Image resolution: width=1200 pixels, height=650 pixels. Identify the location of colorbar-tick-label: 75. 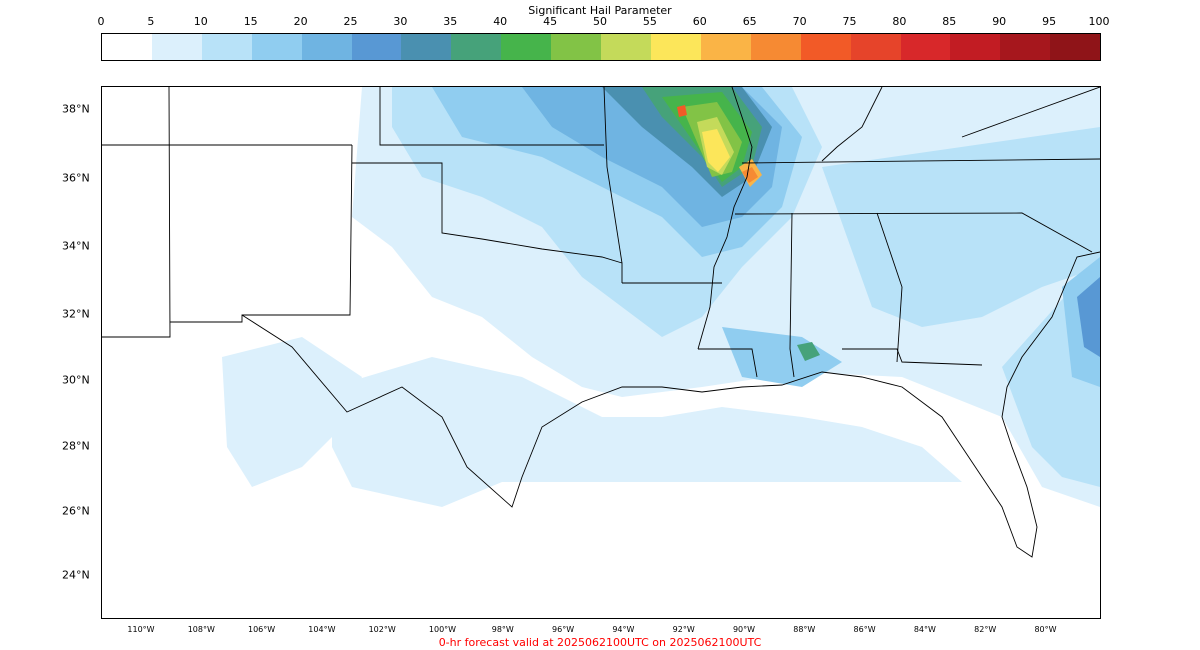
(849, 21).